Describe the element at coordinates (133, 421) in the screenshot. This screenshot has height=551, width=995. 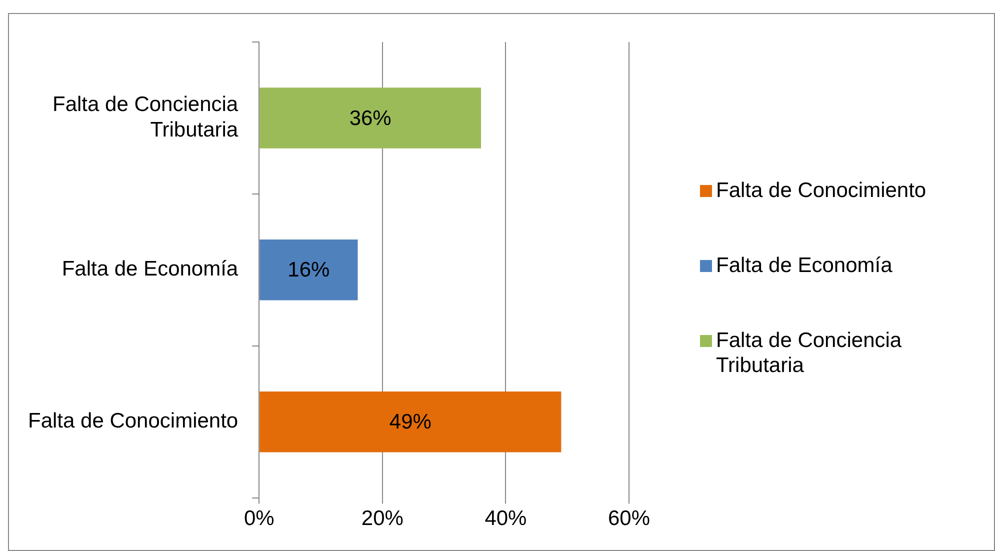
I see `y-tick-label: Falta de Conocimiento` at that location.